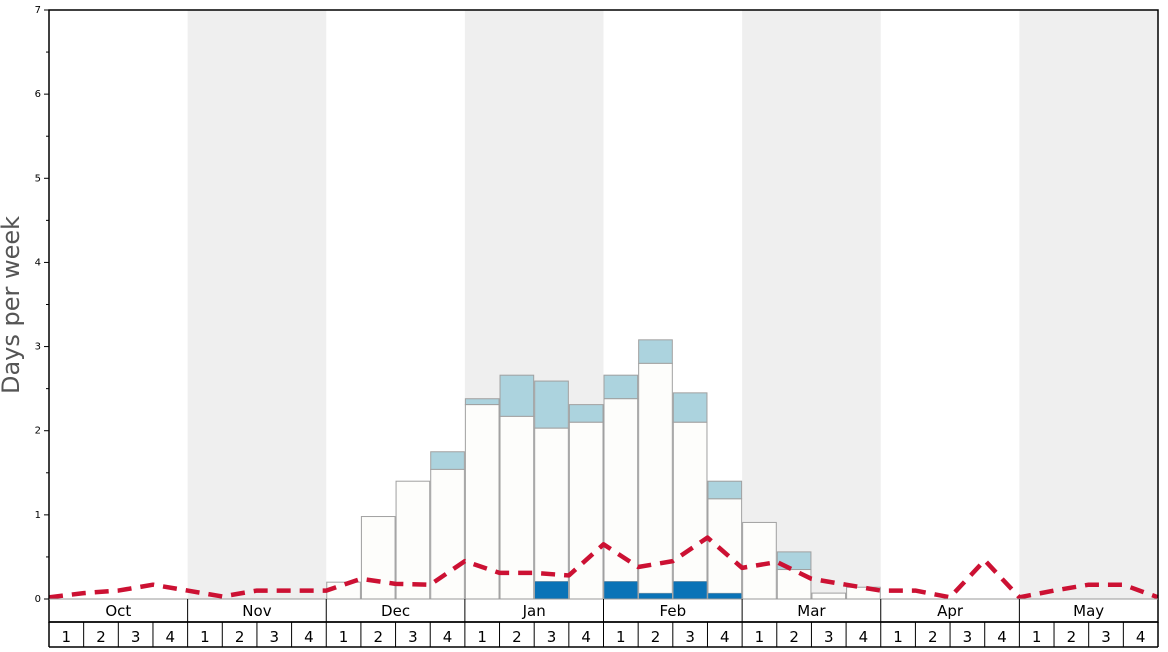  Describe the element at coordinates (811, 611) in the screenshot. I see `month-label: Mar` at that location.